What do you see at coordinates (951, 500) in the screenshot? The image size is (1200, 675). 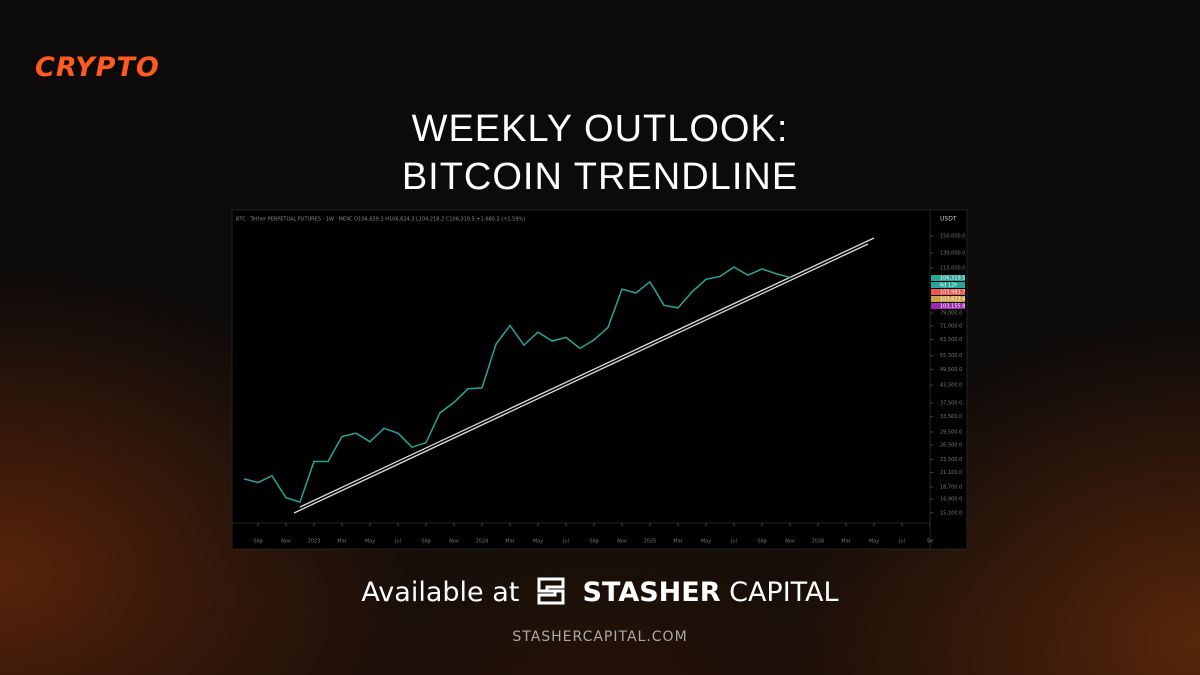 I see `y-tick-label: 16,900.0` at bounding box center [951, 500].